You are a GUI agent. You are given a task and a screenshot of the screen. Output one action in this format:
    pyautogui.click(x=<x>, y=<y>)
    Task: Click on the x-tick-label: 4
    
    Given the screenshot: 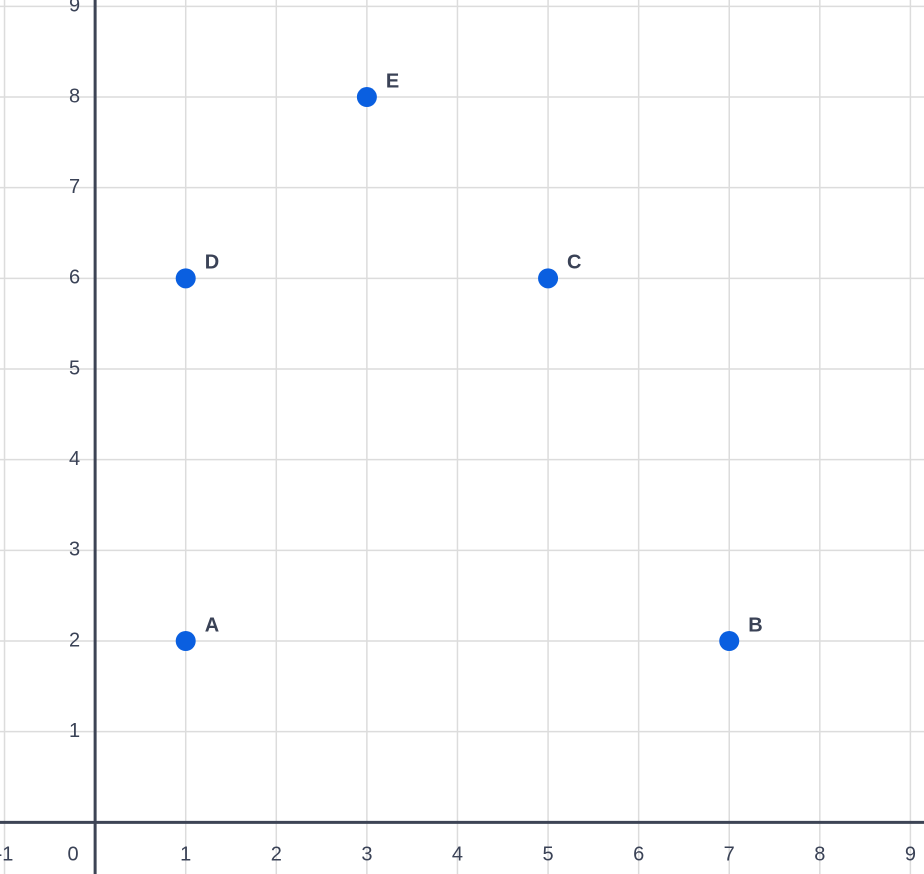 What is the action you would take?
    pyautogui.click(x=457, y=855)
    